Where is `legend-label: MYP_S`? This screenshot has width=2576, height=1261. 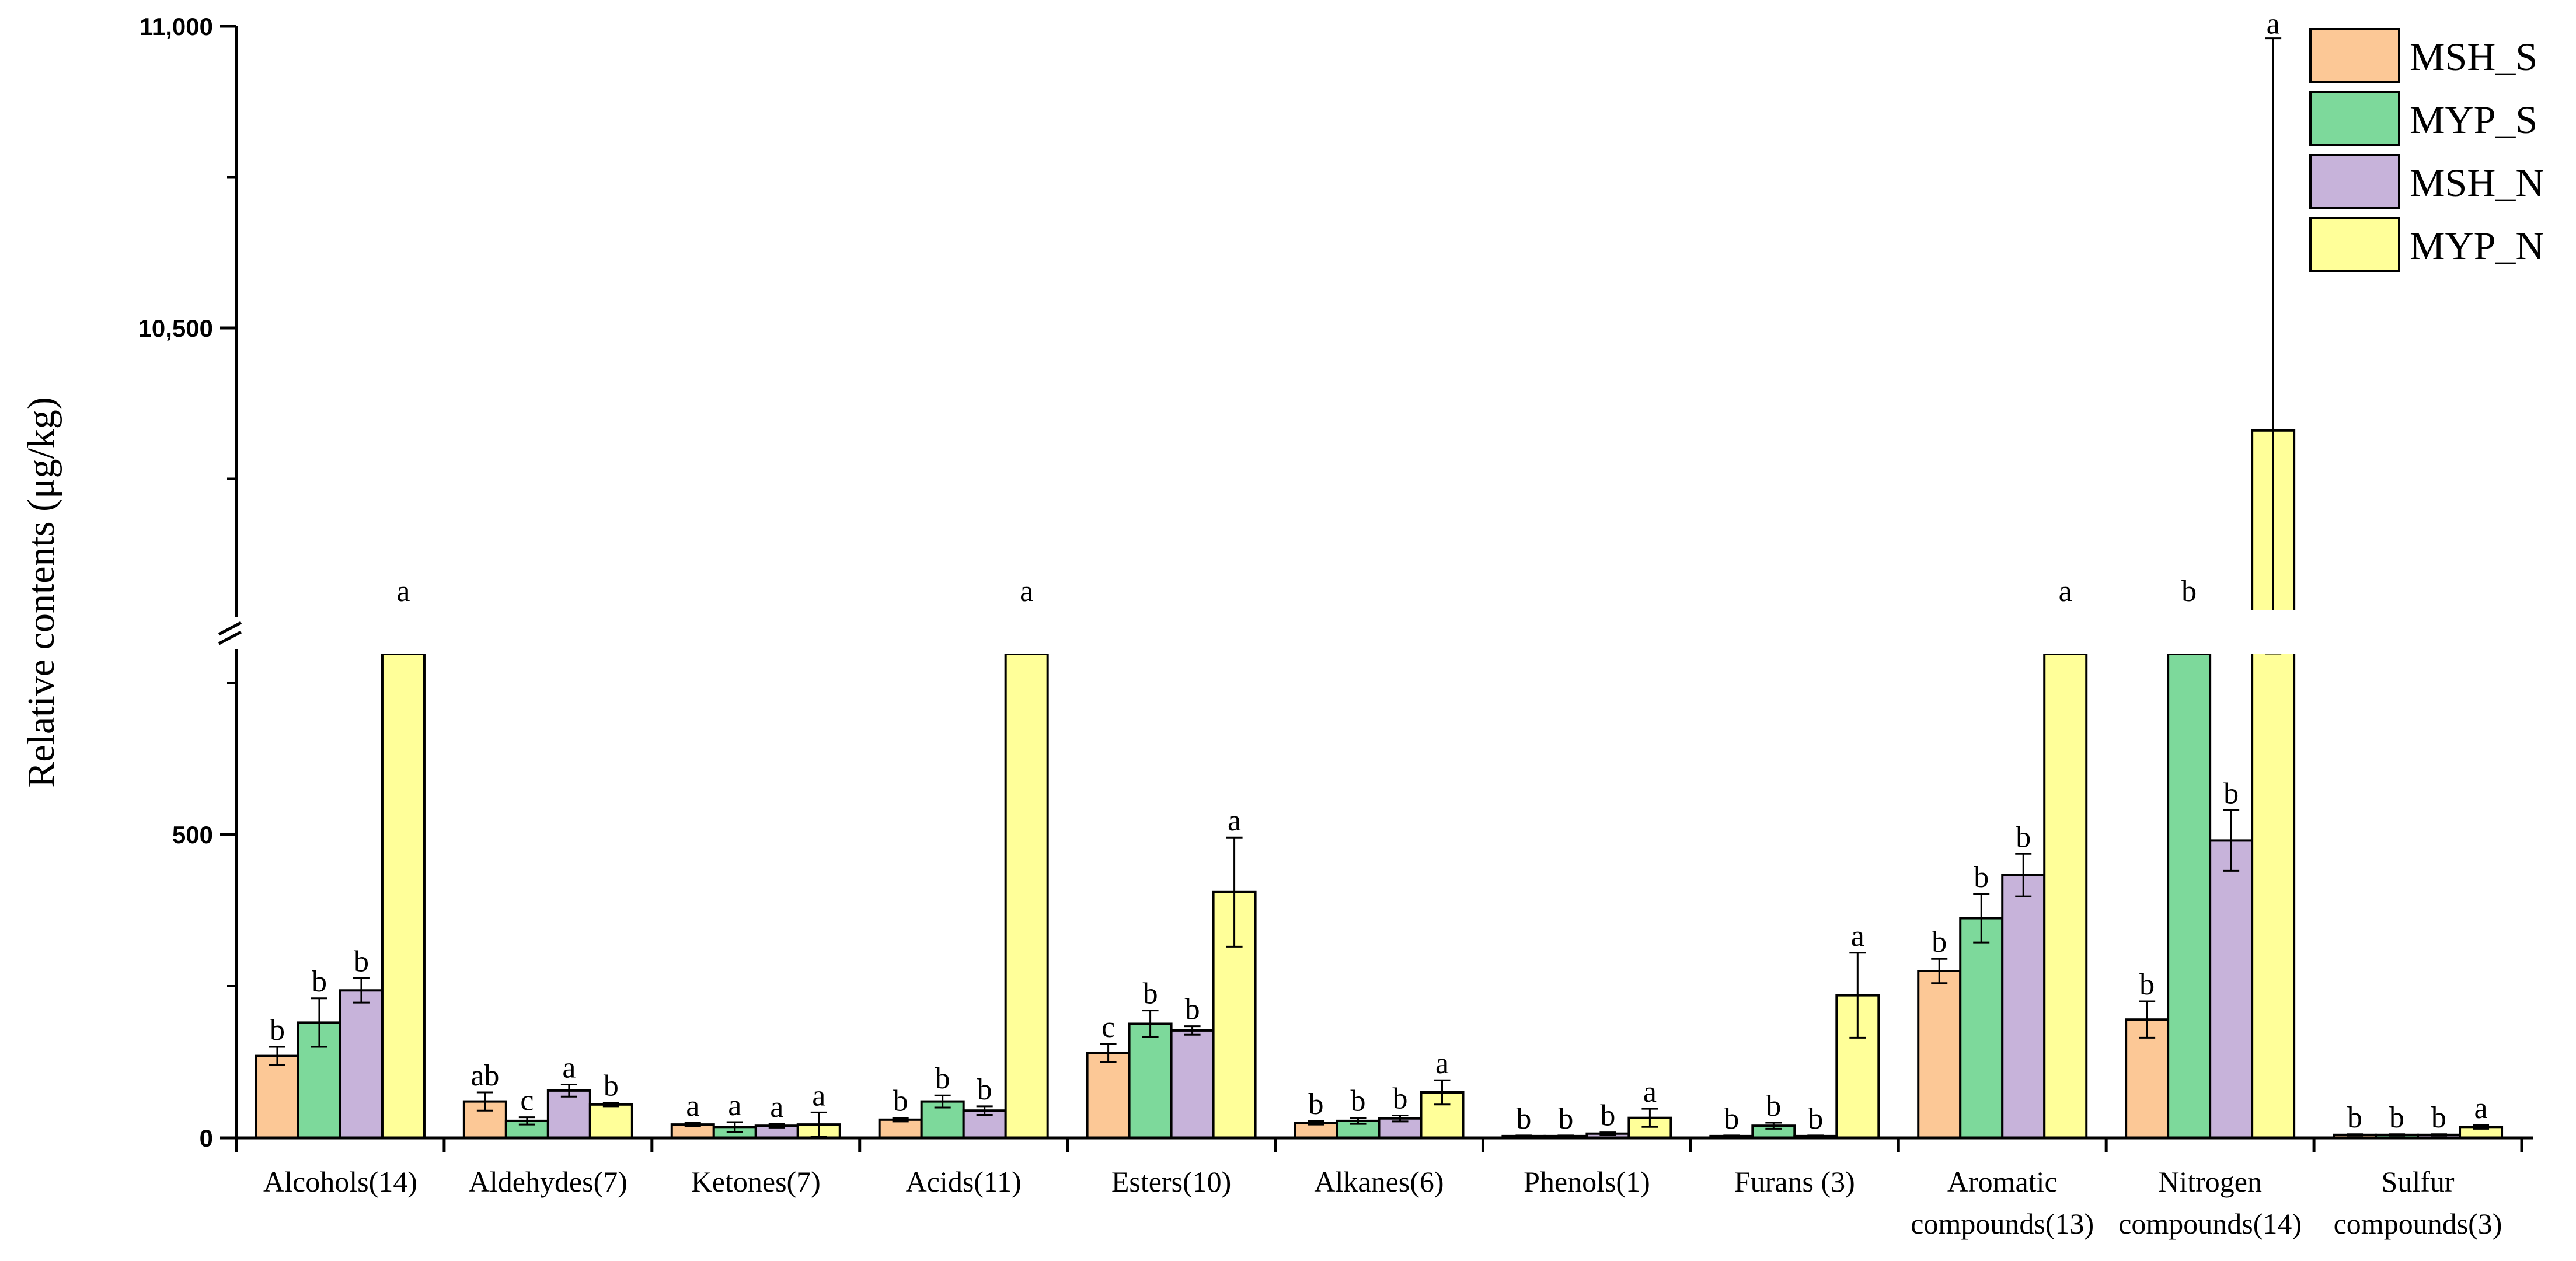
legend-label: MYP_S is located at coordinates (2474, 119).